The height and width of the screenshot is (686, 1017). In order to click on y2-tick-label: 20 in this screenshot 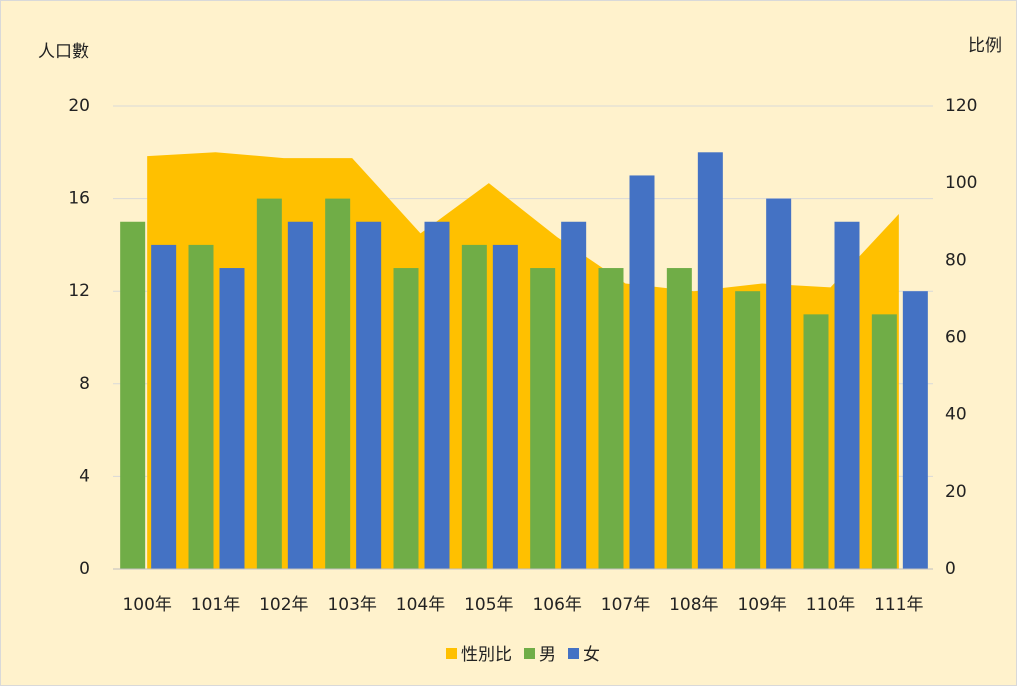, I will do `click(956, 492)`.